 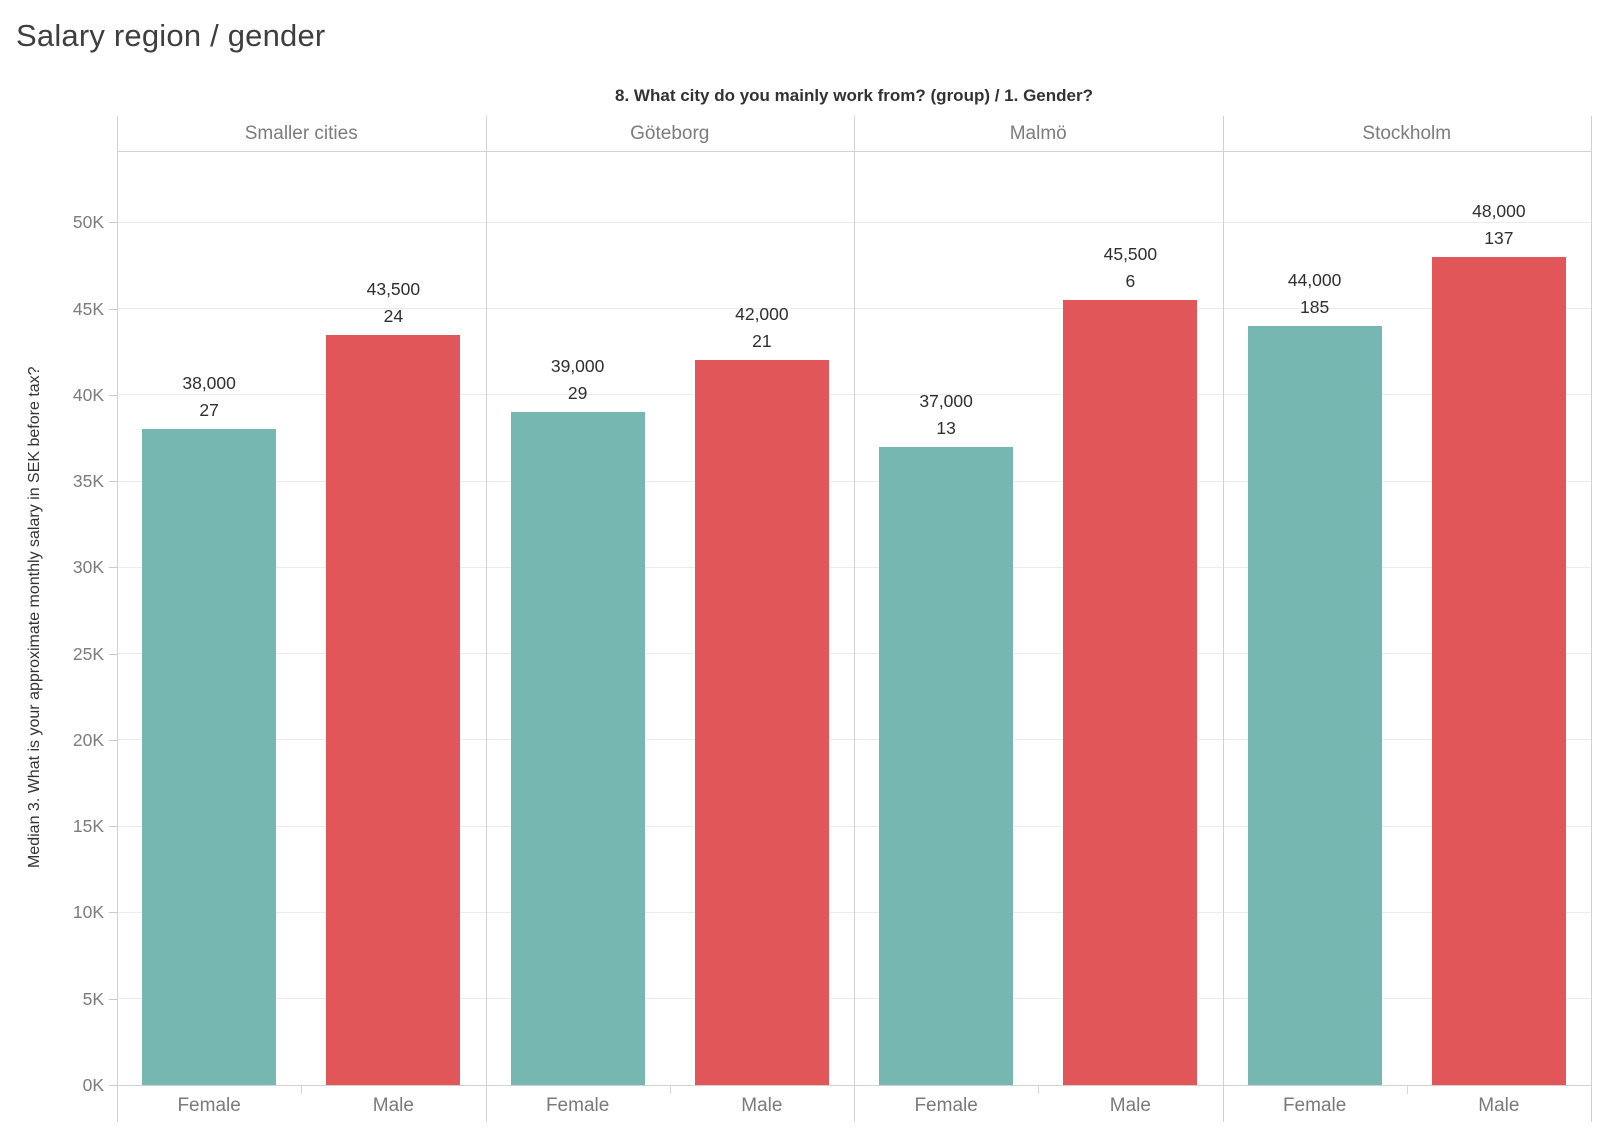 I want to click on bar-value-text: 38,000, so click(x=209, y=383).